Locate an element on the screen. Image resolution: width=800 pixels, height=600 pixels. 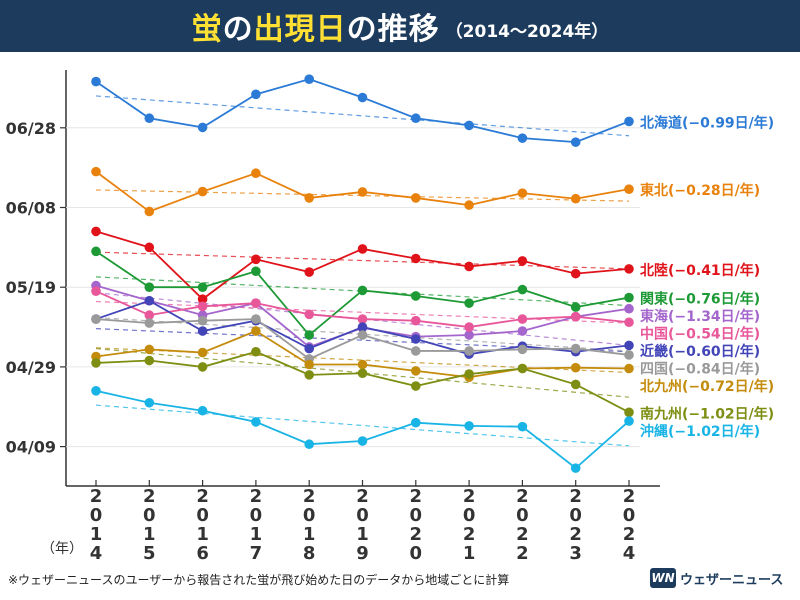
x-tick-label: 8 is located at coordinates (309, 553).